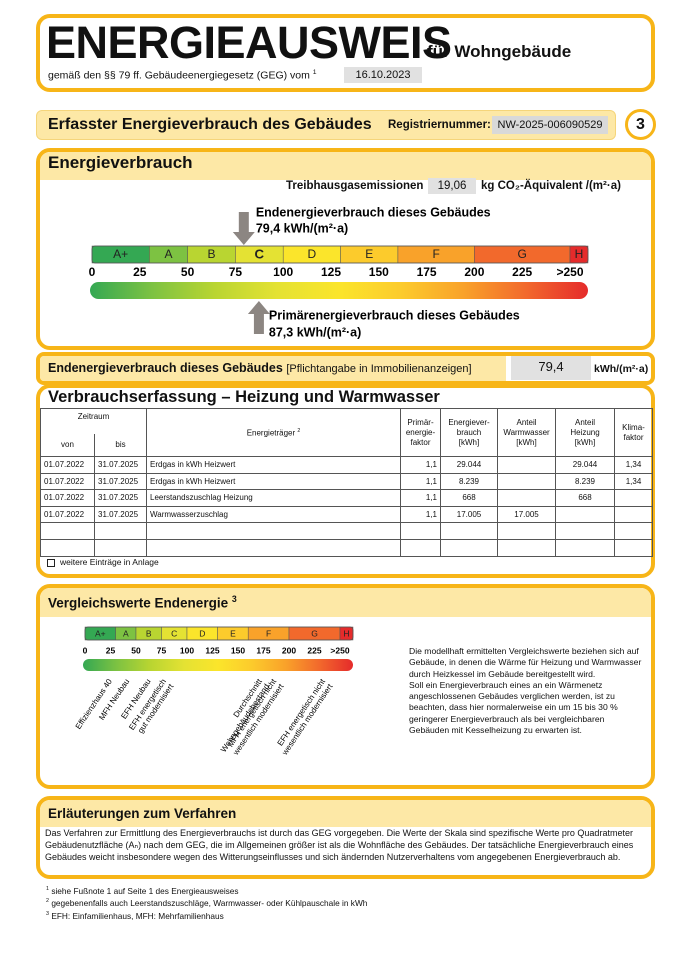 Image resolution: width=679 pixels, height=960 pixels. I want to click on header-line: Heizung, so click(585, 432).